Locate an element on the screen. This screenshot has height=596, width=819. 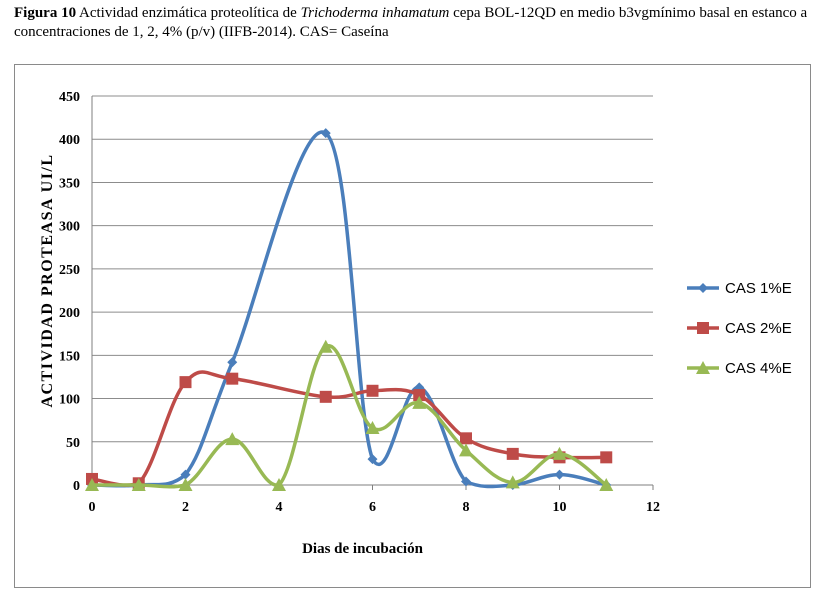
y-tick-label: 300 is located at coordinates (69, 227).